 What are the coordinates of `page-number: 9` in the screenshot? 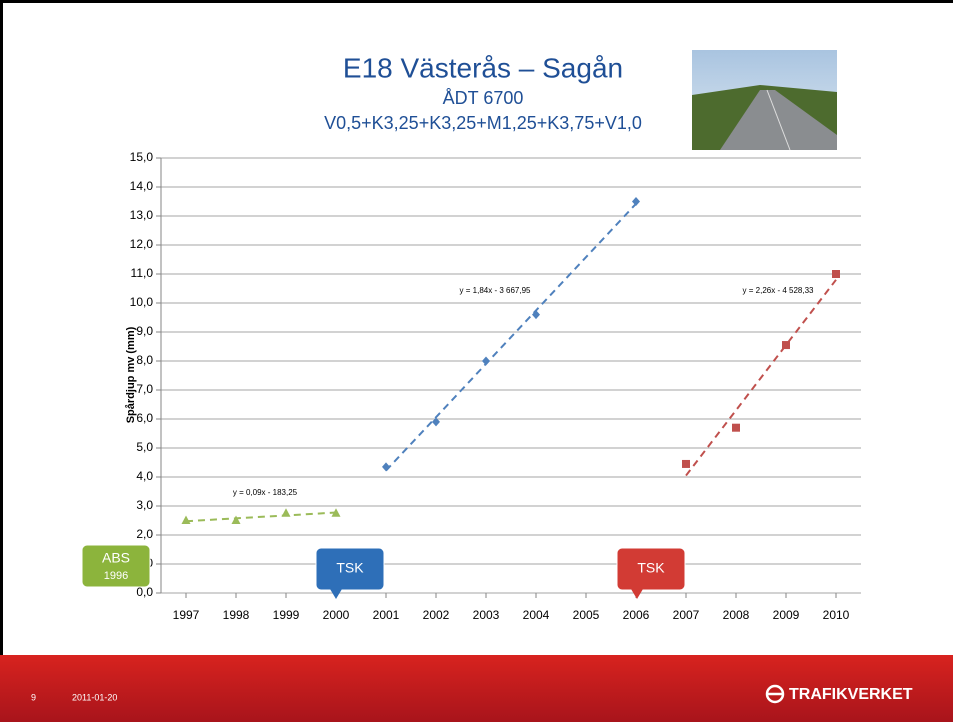 It's located at (33, 697).